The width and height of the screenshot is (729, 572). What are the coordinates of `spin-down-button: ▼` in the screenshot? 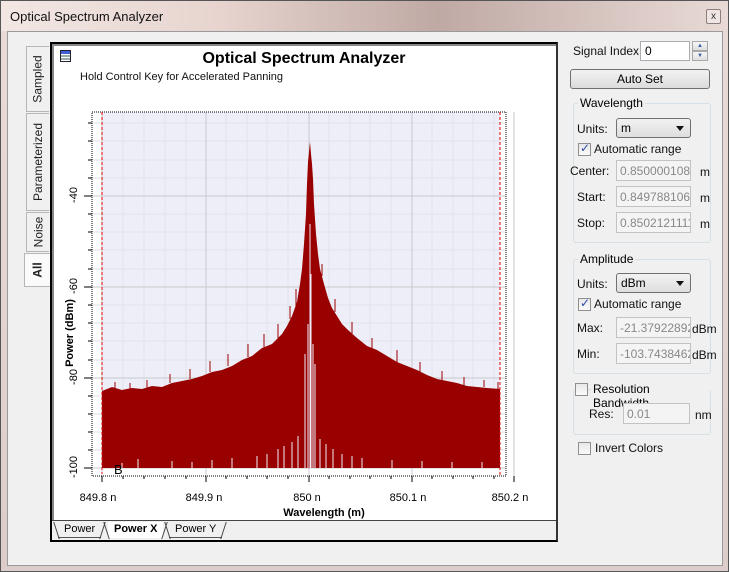 It's located at (700, 56).